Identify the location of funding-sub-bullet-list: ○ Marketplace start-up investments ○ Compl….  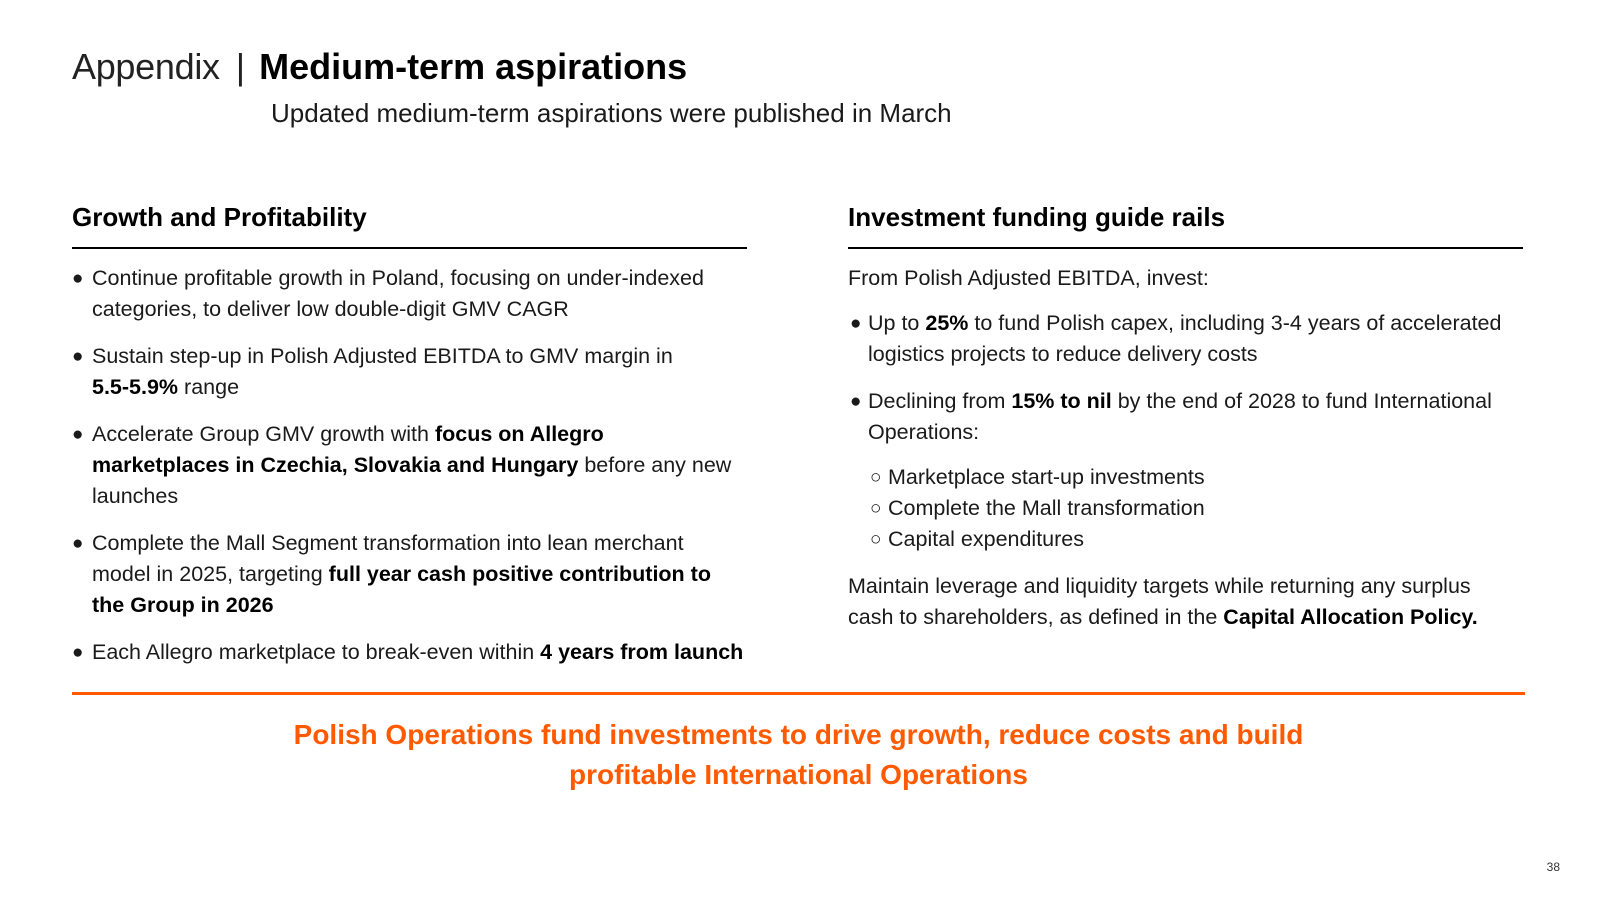
(1196, 508).